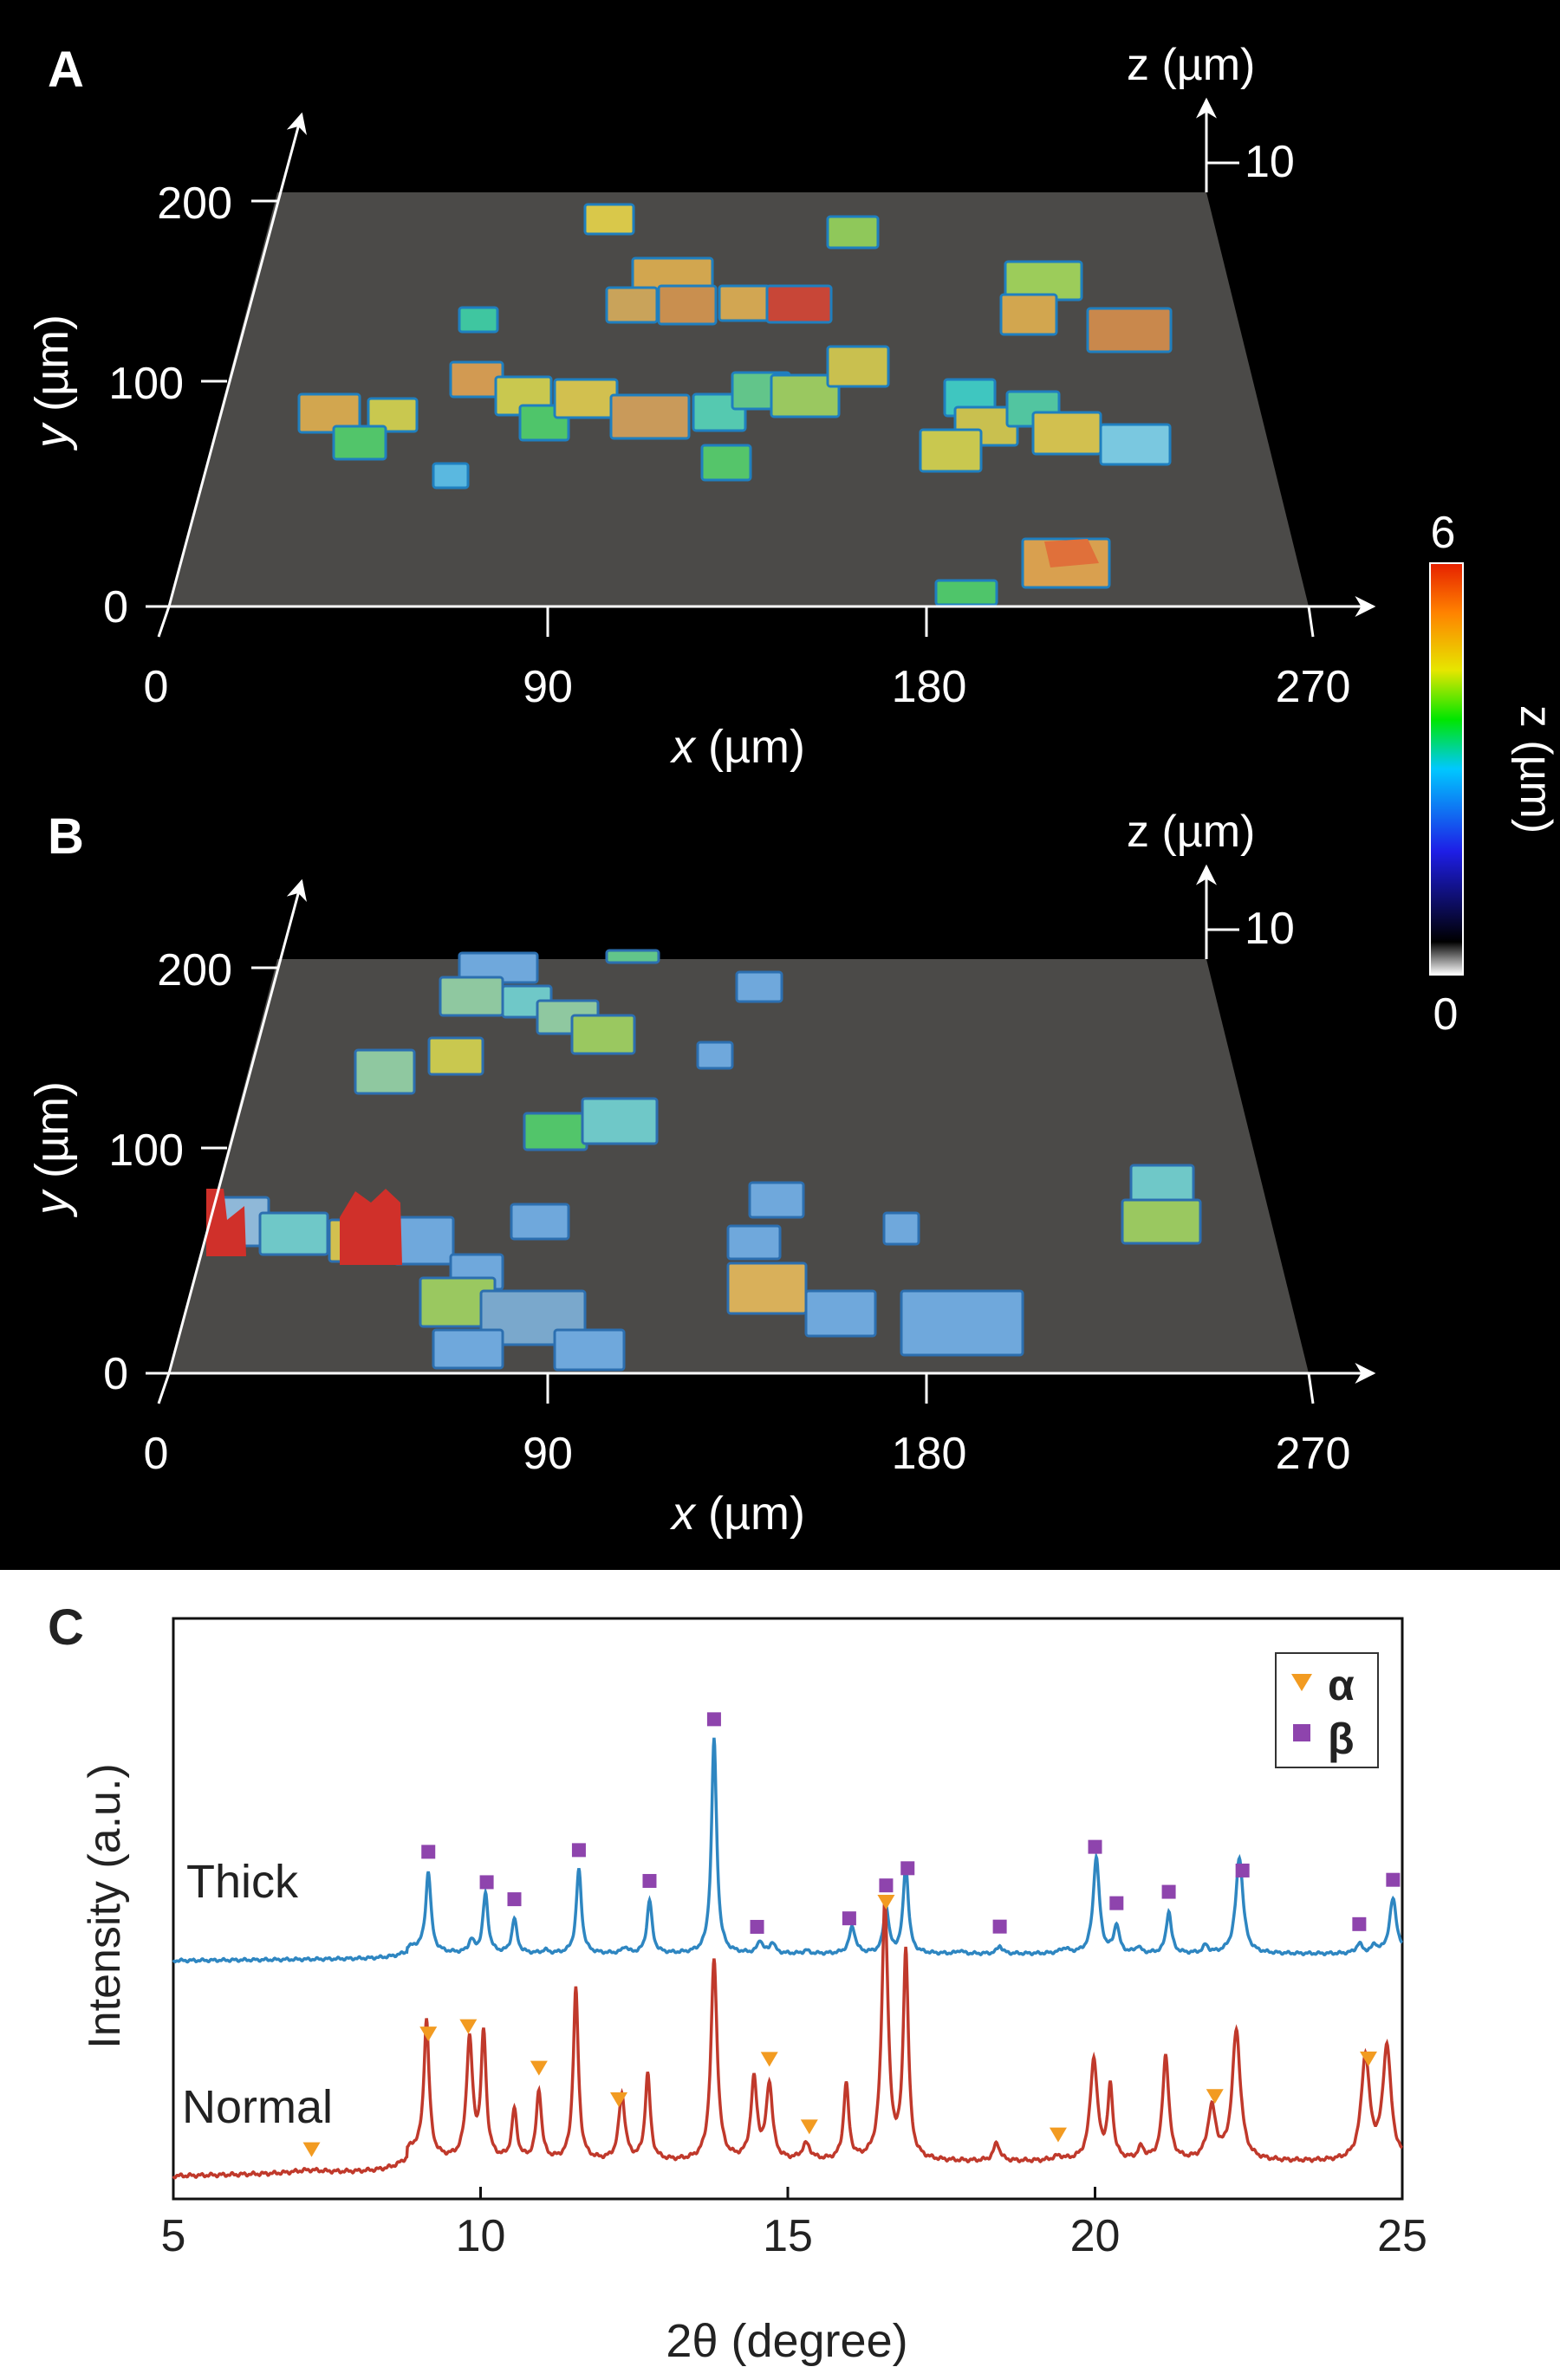 The height and width of the screenshot is (2380, 1560). I want to click on panel-a-x-tick-0: 0, so click(156, 687).